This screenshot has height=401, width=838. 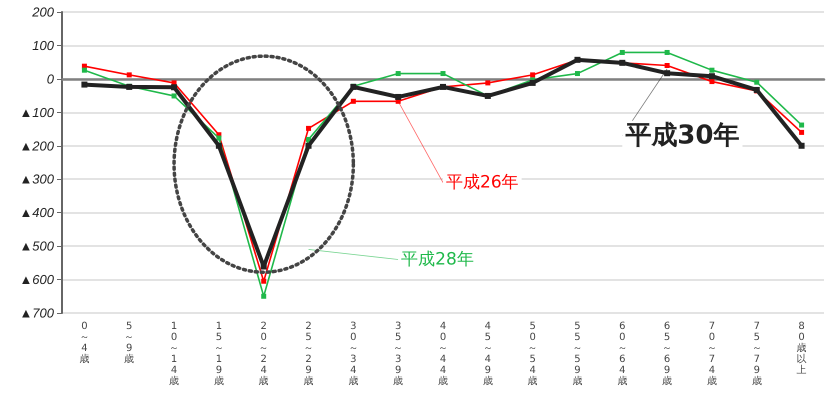 I want to click on y-tick-label: ▲600, so click(x=37, y=280).